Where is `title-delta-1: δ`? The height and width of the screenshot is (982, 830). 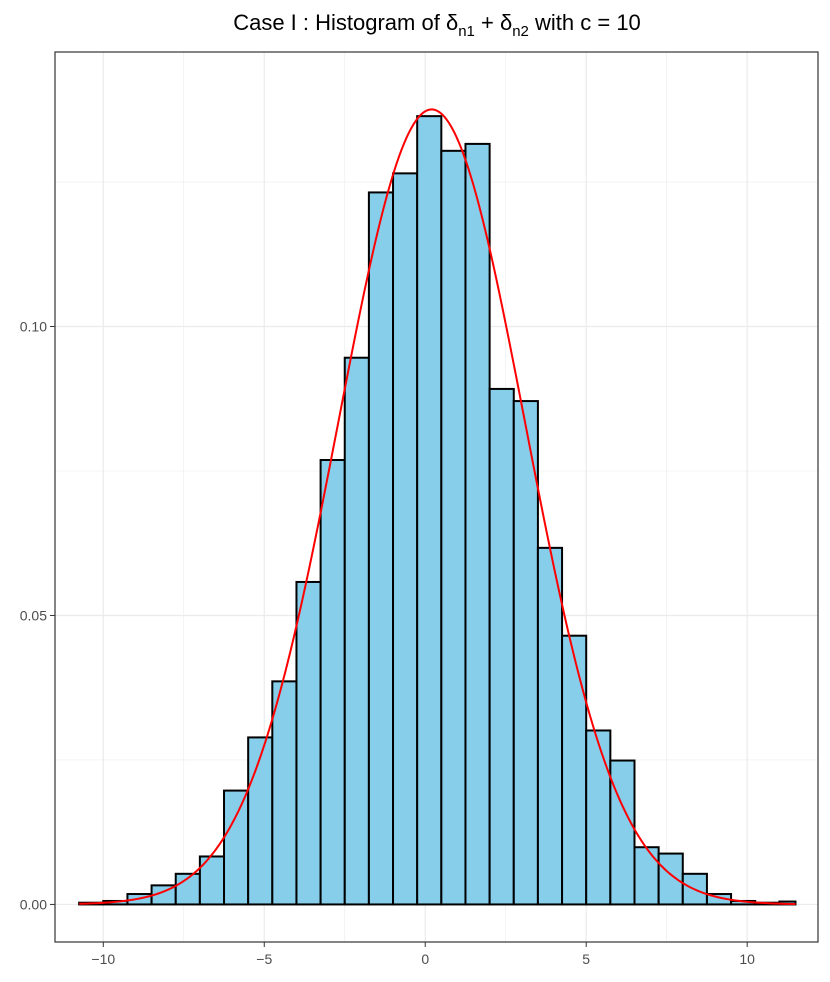 title-delta-1: δ is located at coordinates (452, 22).